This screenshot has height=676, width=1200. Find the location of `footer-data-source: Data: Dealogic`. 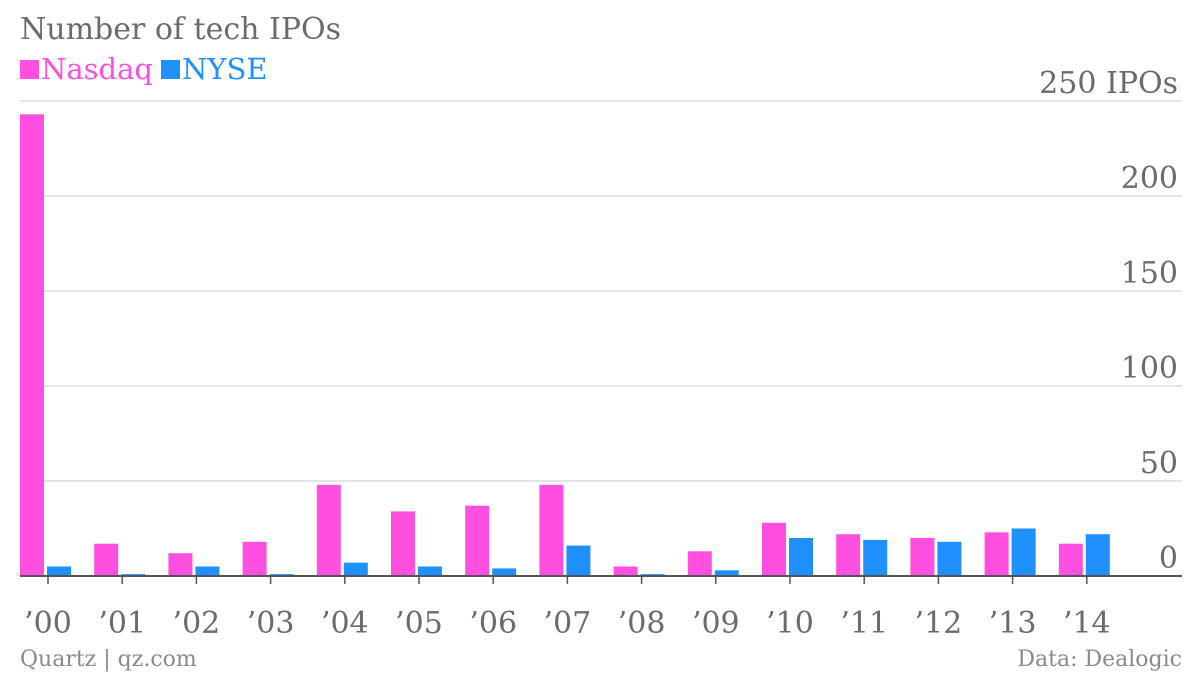

footer-data-source: Data: Dealogic is located at coordinates (1099, 659).